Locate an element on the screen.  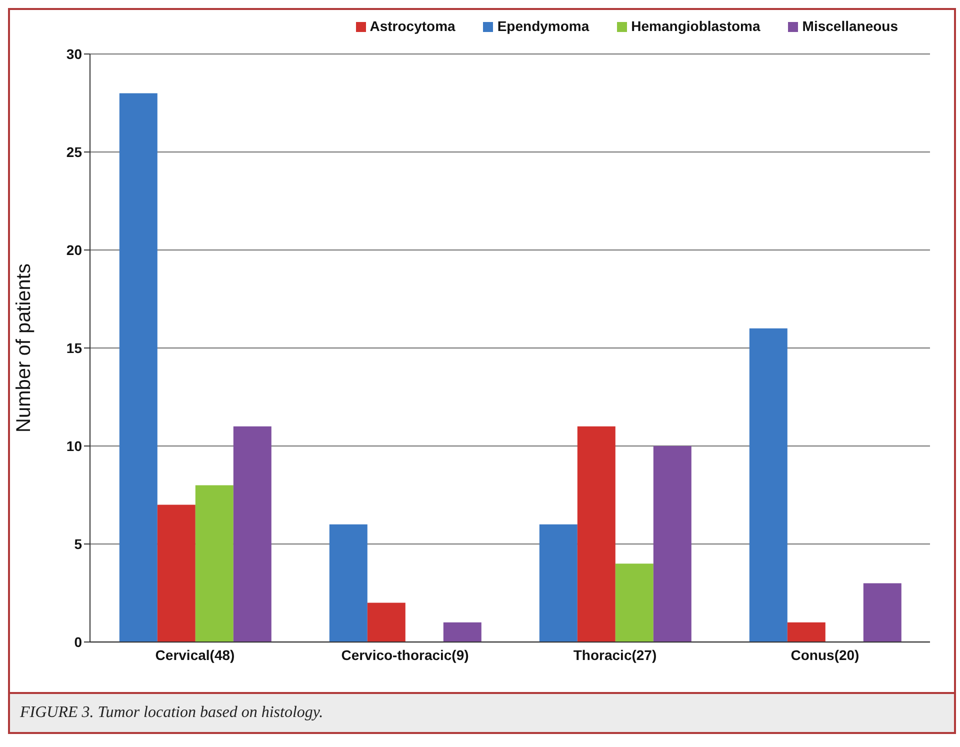
legend-label: Hemangioblastoma is located at coordinates (695, 26).